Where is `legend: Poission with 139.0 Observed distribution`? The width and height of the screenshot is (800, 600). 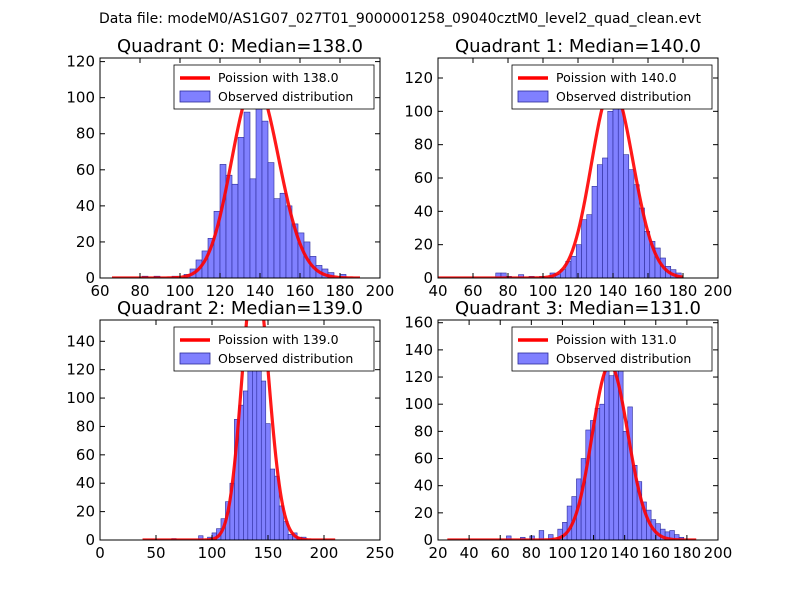
legend: Poission with 139.0 Observed distribution is located at coordinates (274, 349).